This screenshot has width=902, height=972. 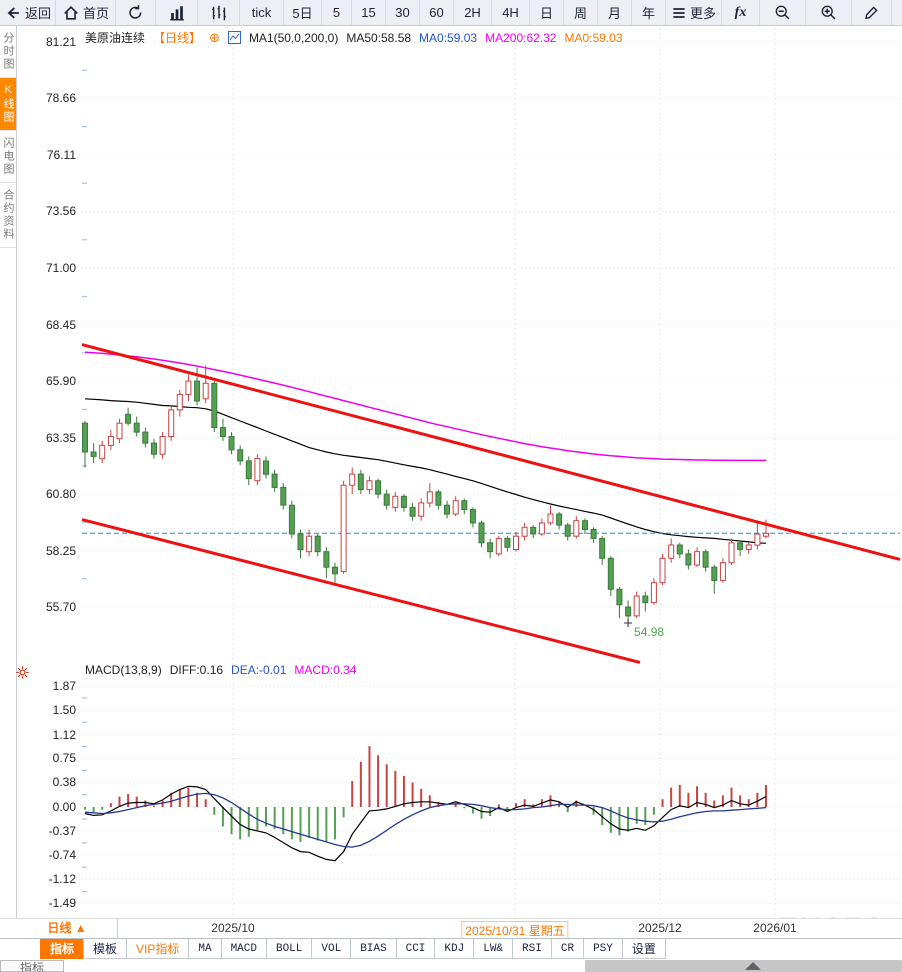 I want to click on period-2h-button: 2H, so click(x=473, y=12).